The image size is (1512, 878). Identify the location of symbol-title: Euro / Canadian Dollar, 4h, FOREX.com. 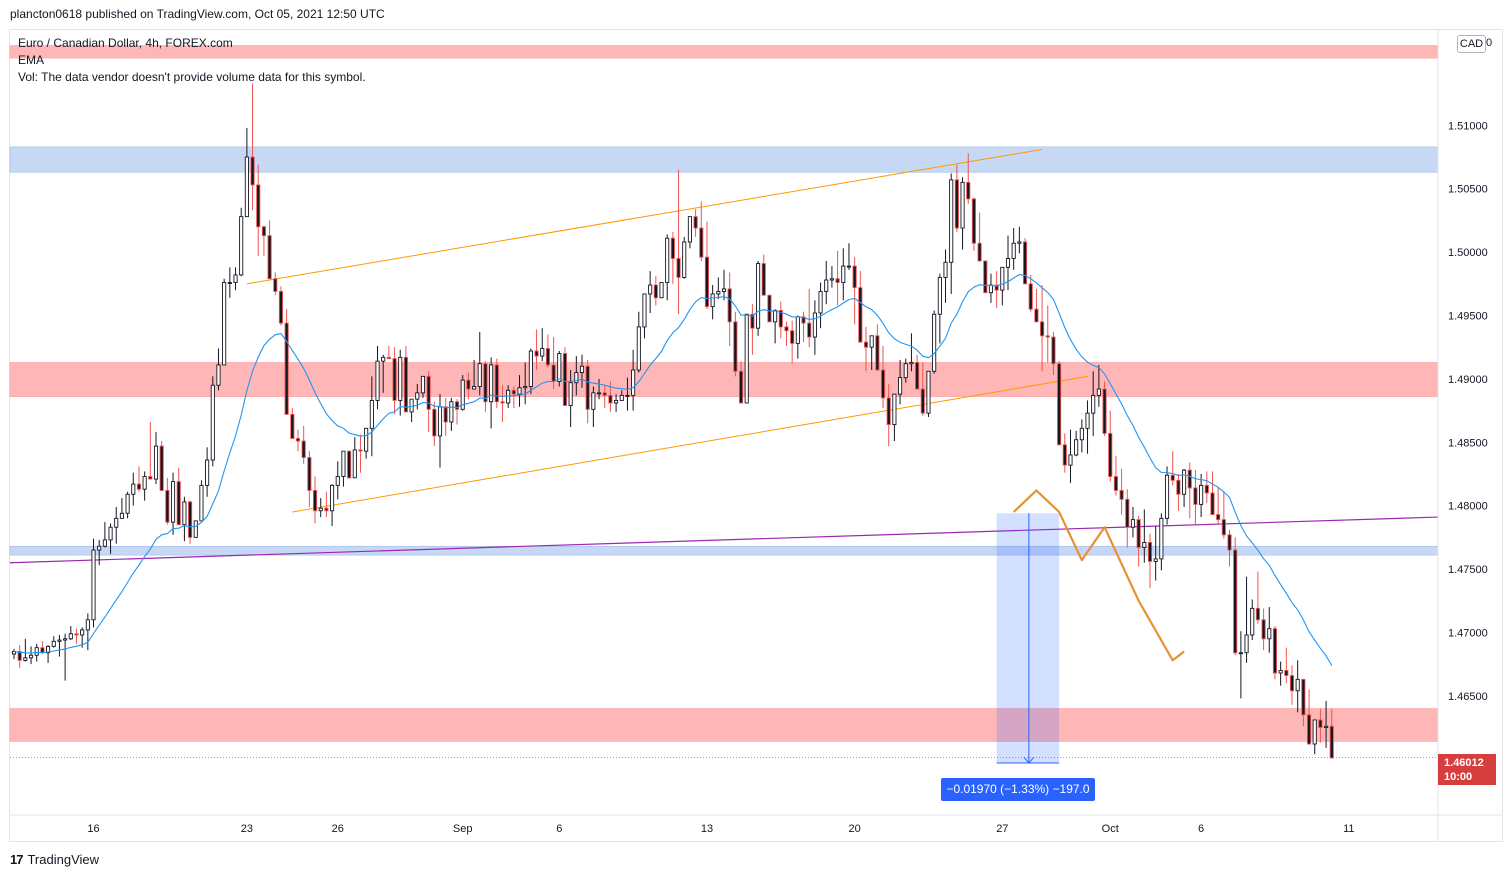
(125, 43).